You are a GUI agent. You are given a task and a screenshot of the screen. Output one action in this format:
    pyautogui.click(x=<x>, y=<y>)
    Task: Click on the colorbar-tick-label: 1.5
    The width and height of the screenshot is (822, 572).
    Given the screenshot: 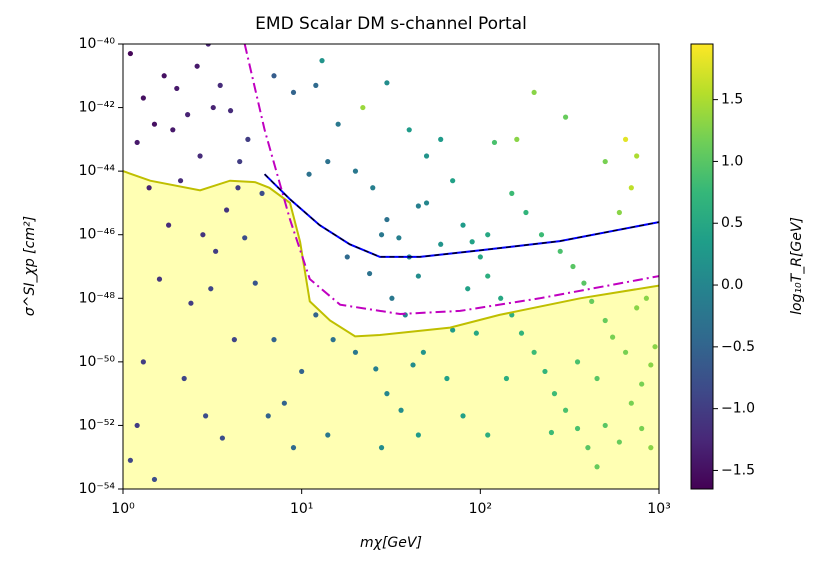 What is the action you would take?
    pyautogui.click(x=732, y=100)
    